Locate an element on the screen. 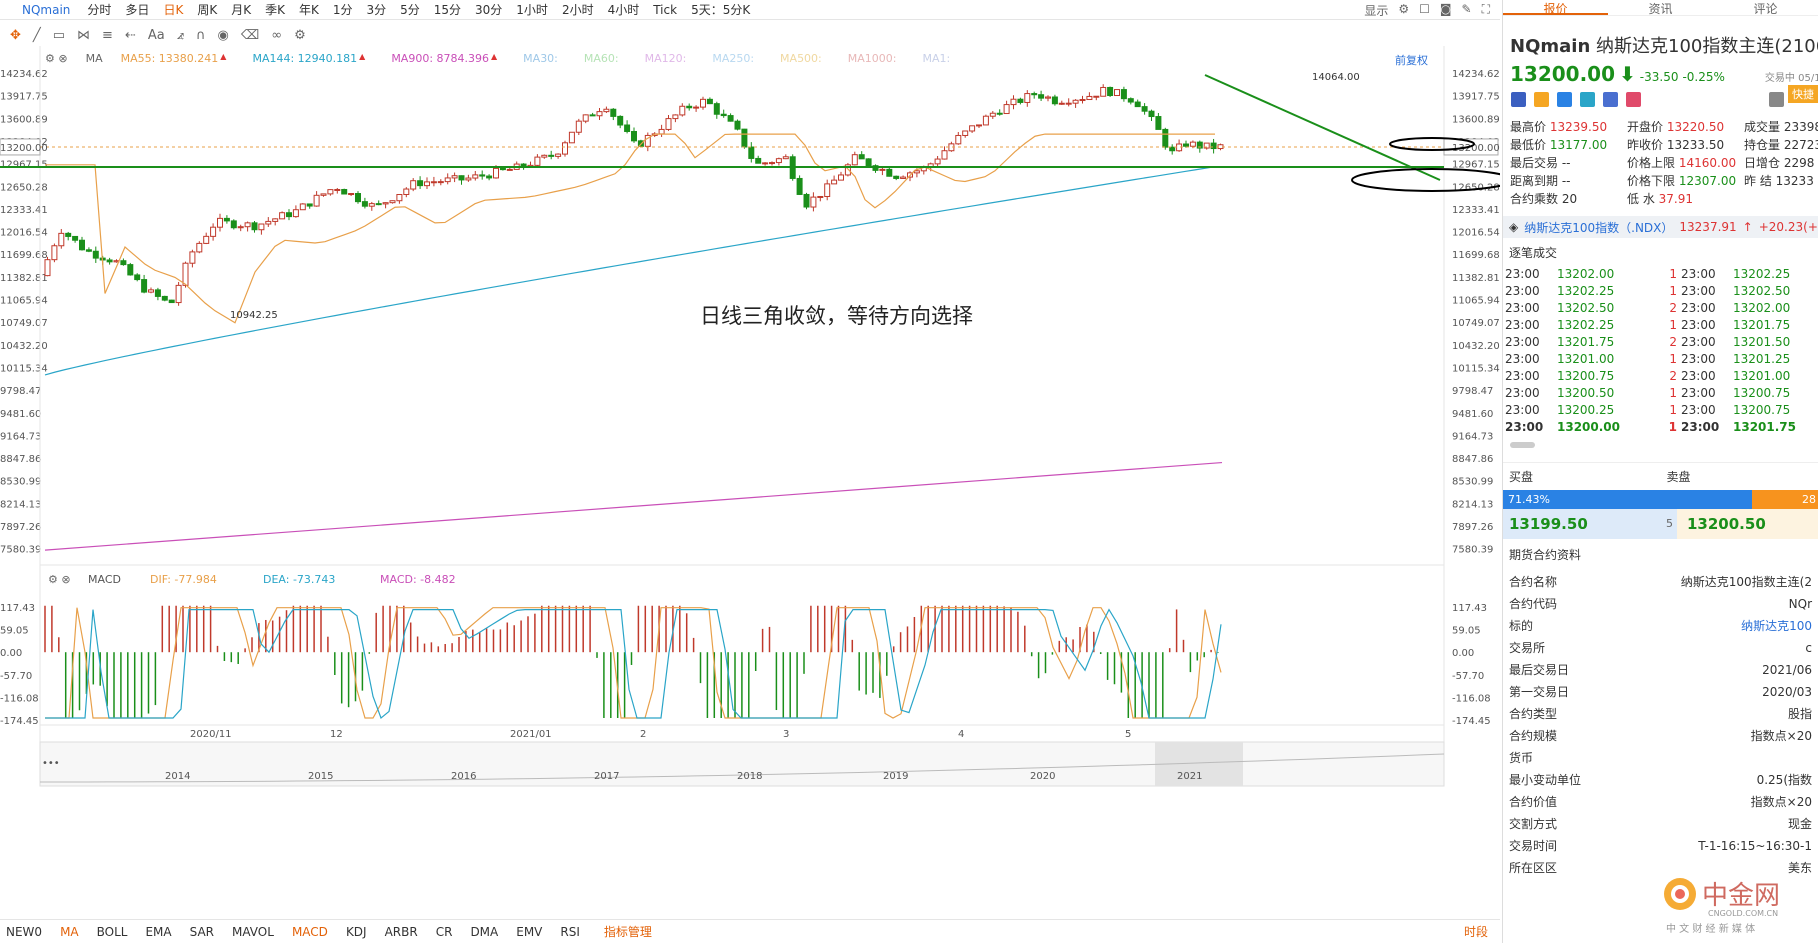 The height and width of the screenshot is (943, 1818). timeframe-3: 周K is located at coordinates (207, 10).